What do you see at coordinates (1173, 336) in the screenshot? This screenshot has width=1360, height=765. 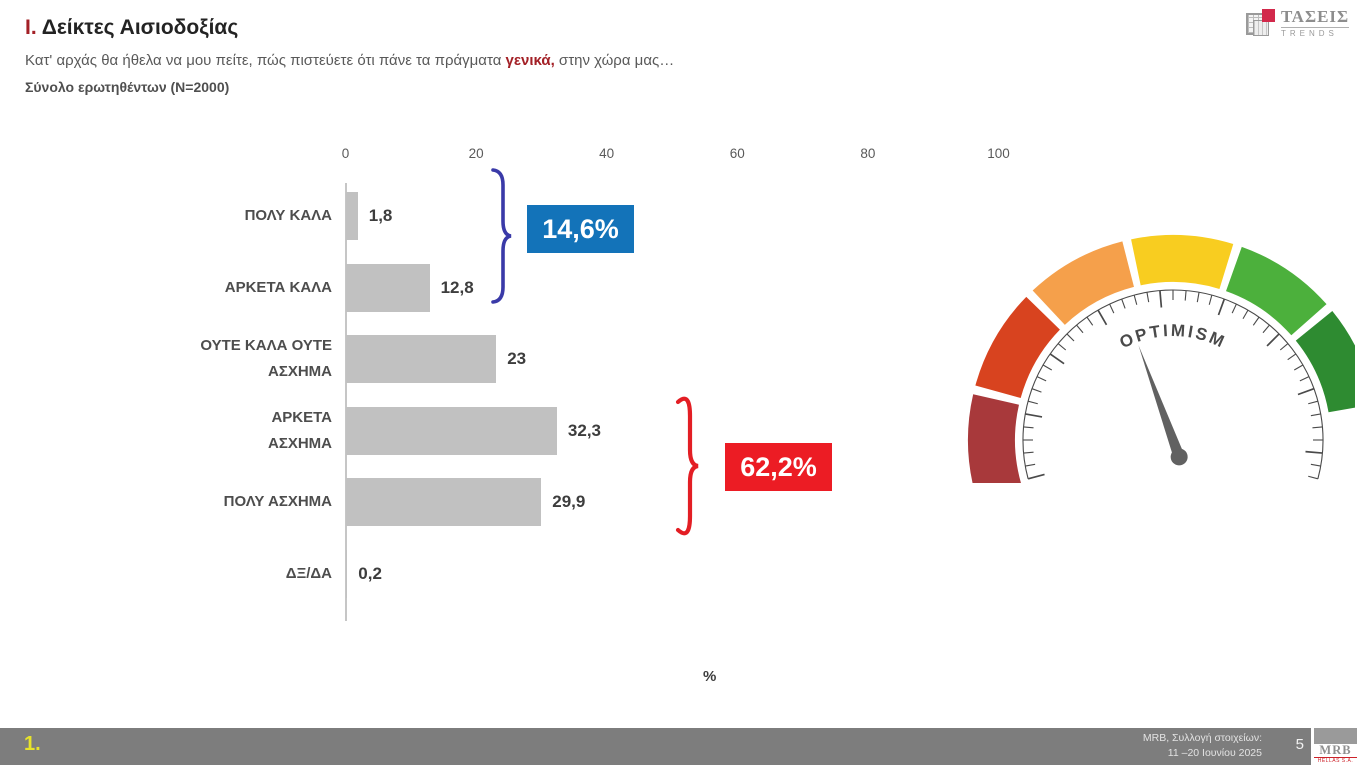 I see `gauge-label: OPTIMISM` at bounding box center [1173, 336].